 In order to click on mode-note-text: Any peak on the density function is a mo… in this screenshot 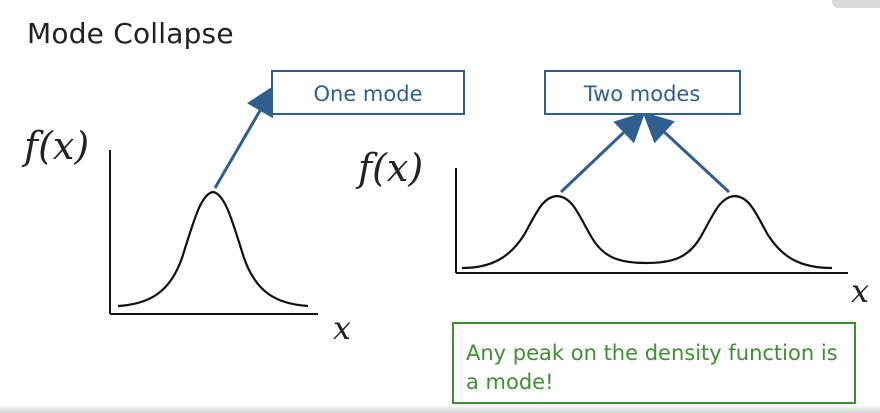, I will do `click(652, 367)`.